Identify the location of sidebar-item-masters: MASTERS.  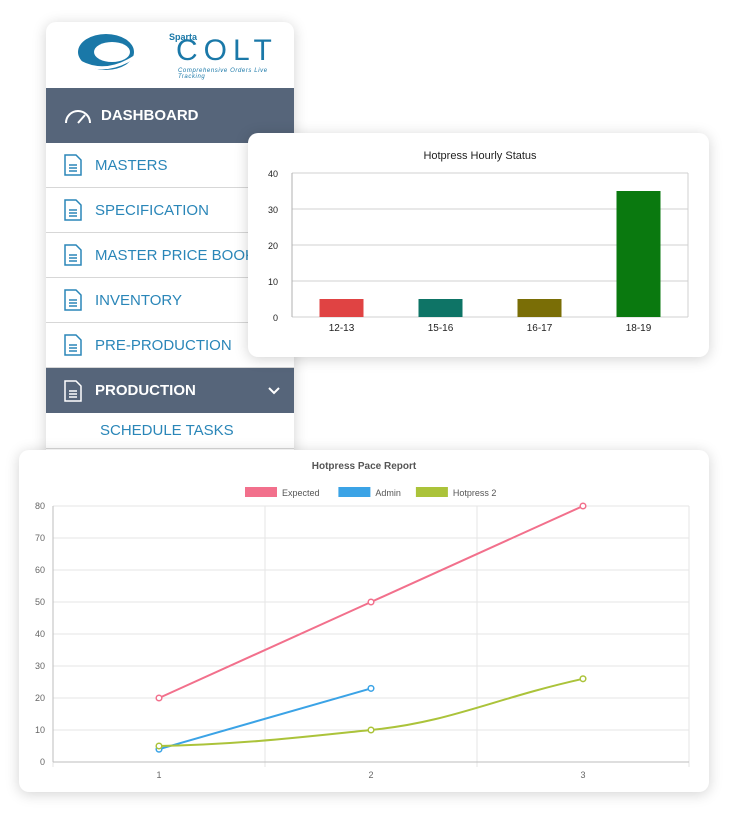
(170, 165).